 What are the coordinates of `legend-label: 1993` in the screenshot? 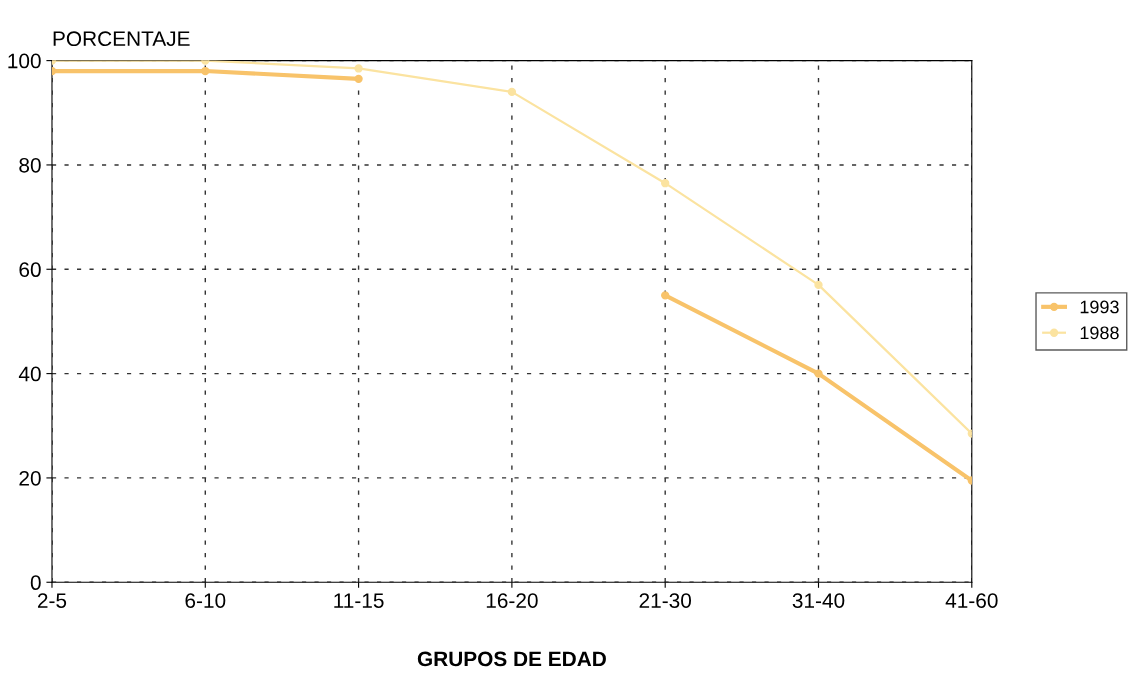 It's located at (1099, 307).